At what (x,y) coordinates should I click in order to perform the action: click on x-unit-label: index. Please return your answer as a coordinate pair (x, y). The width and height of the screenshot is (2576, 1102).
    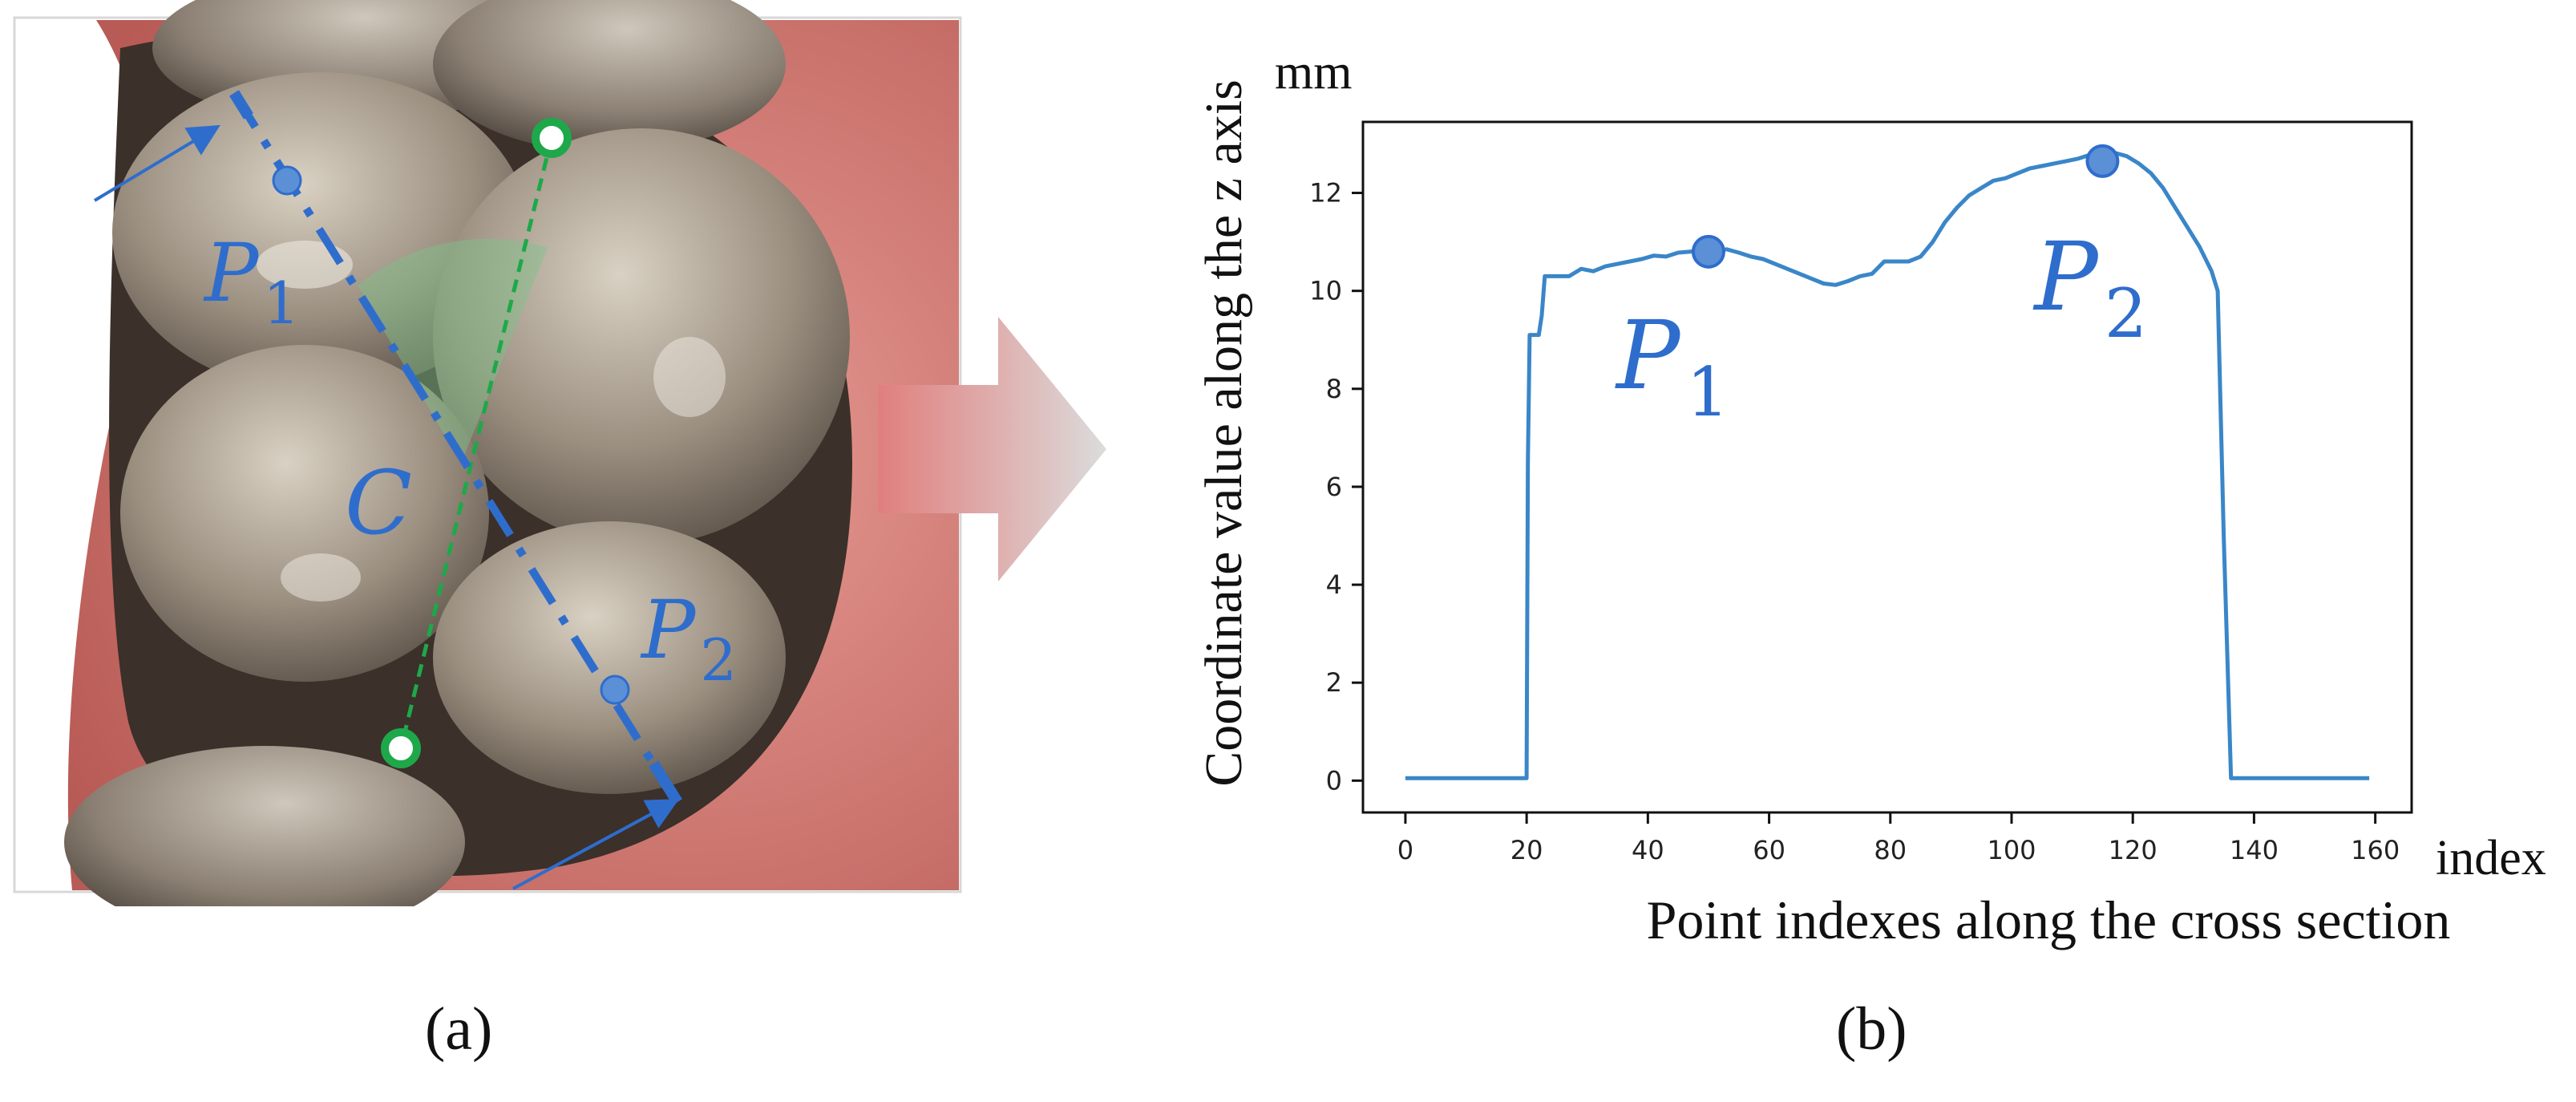
    Looking at the image, I should click on (2491, 858).